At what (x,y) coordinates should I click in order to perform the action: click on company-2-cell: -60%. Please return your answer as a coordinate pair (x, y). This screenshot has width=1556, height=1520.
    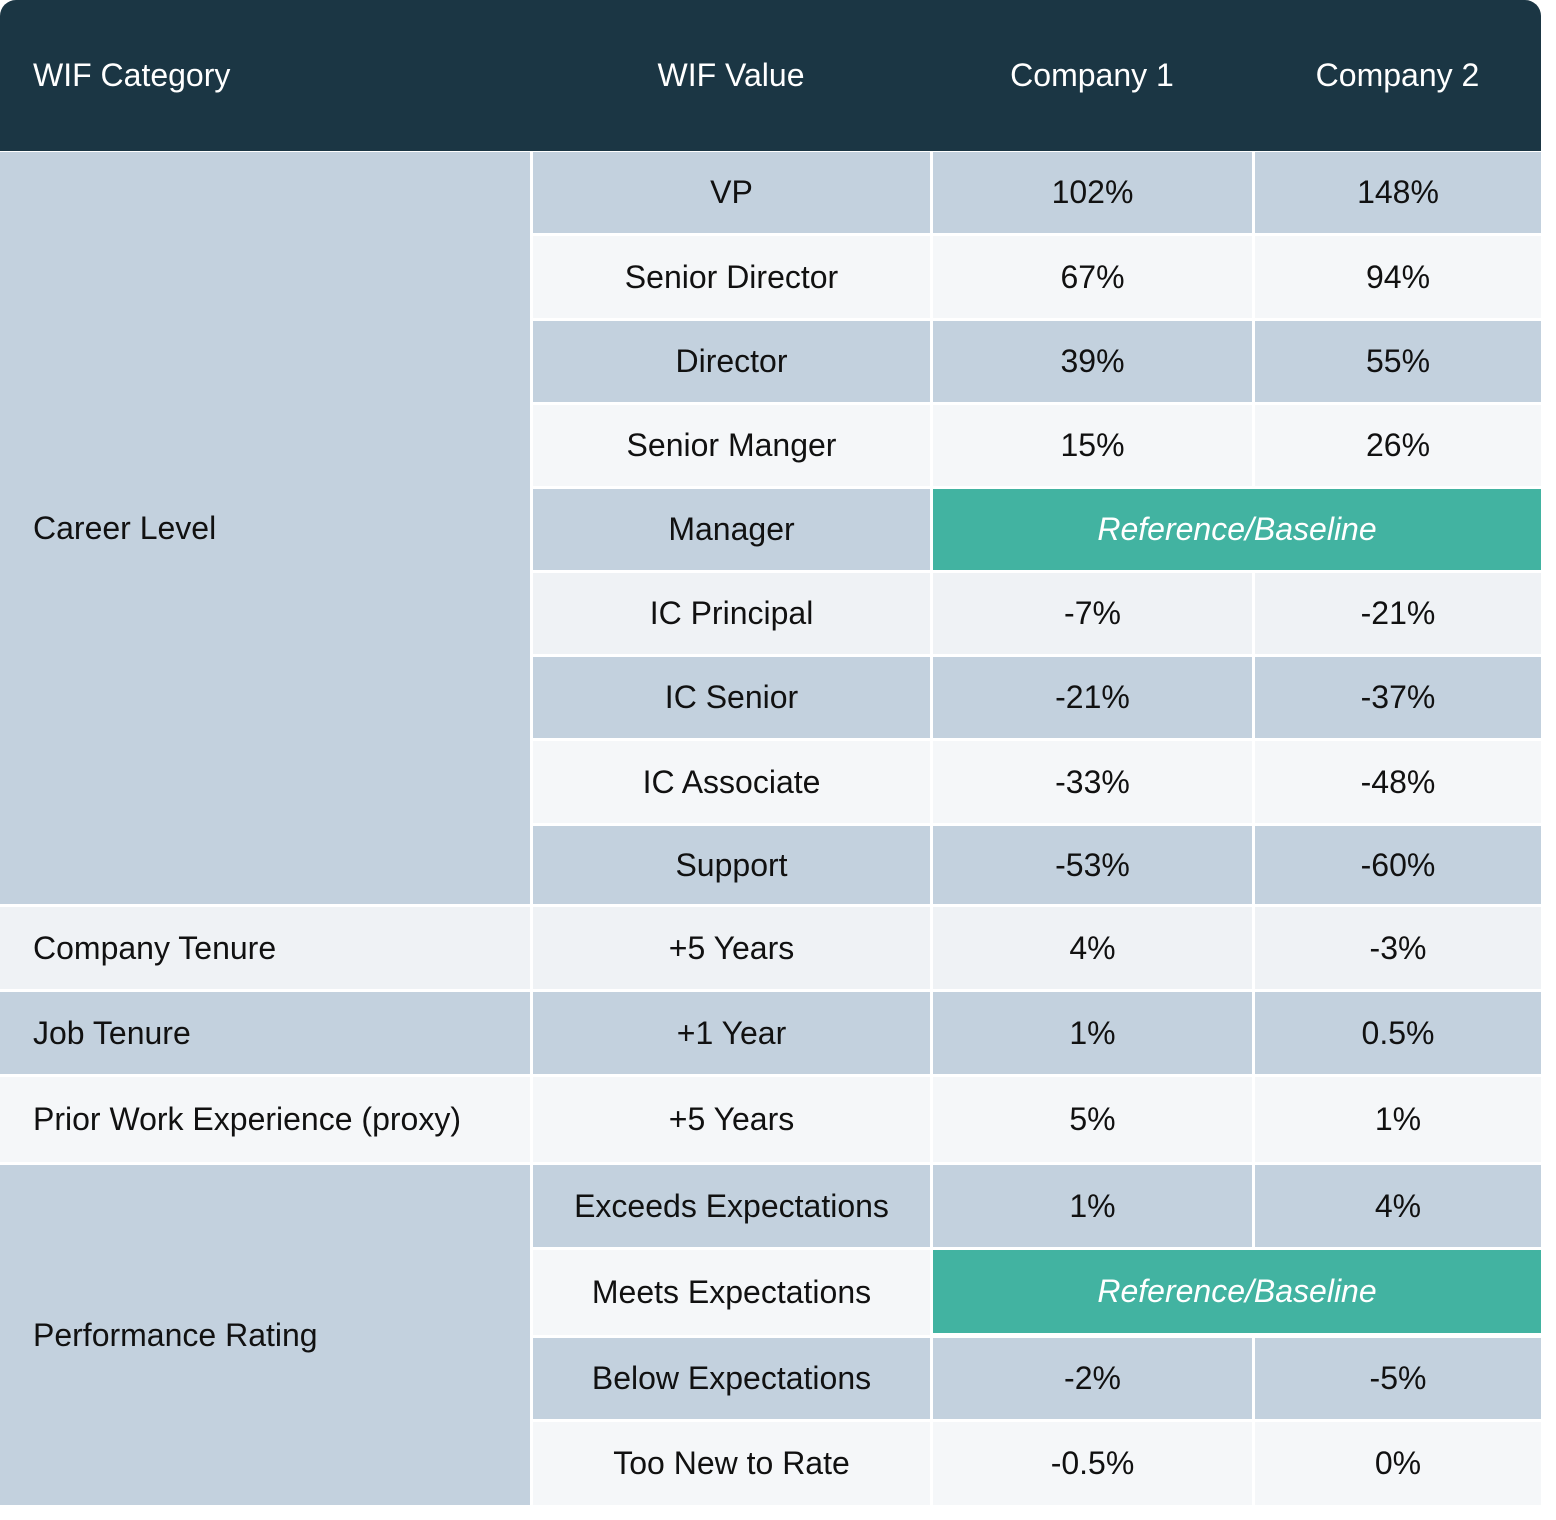
    Looking at the image, I should click on (1398, 865).